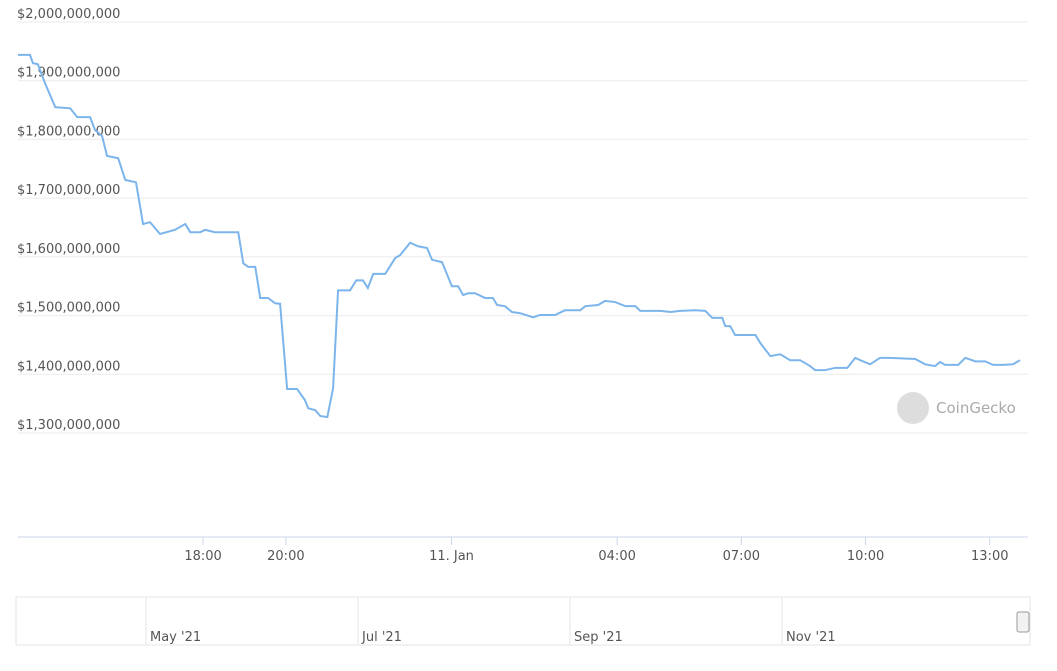 This screenshot has height=671, width=1057. Describe the element at coordinates (976, 408) in the screenshot. I see `watermark: CoinGecko` at that location.